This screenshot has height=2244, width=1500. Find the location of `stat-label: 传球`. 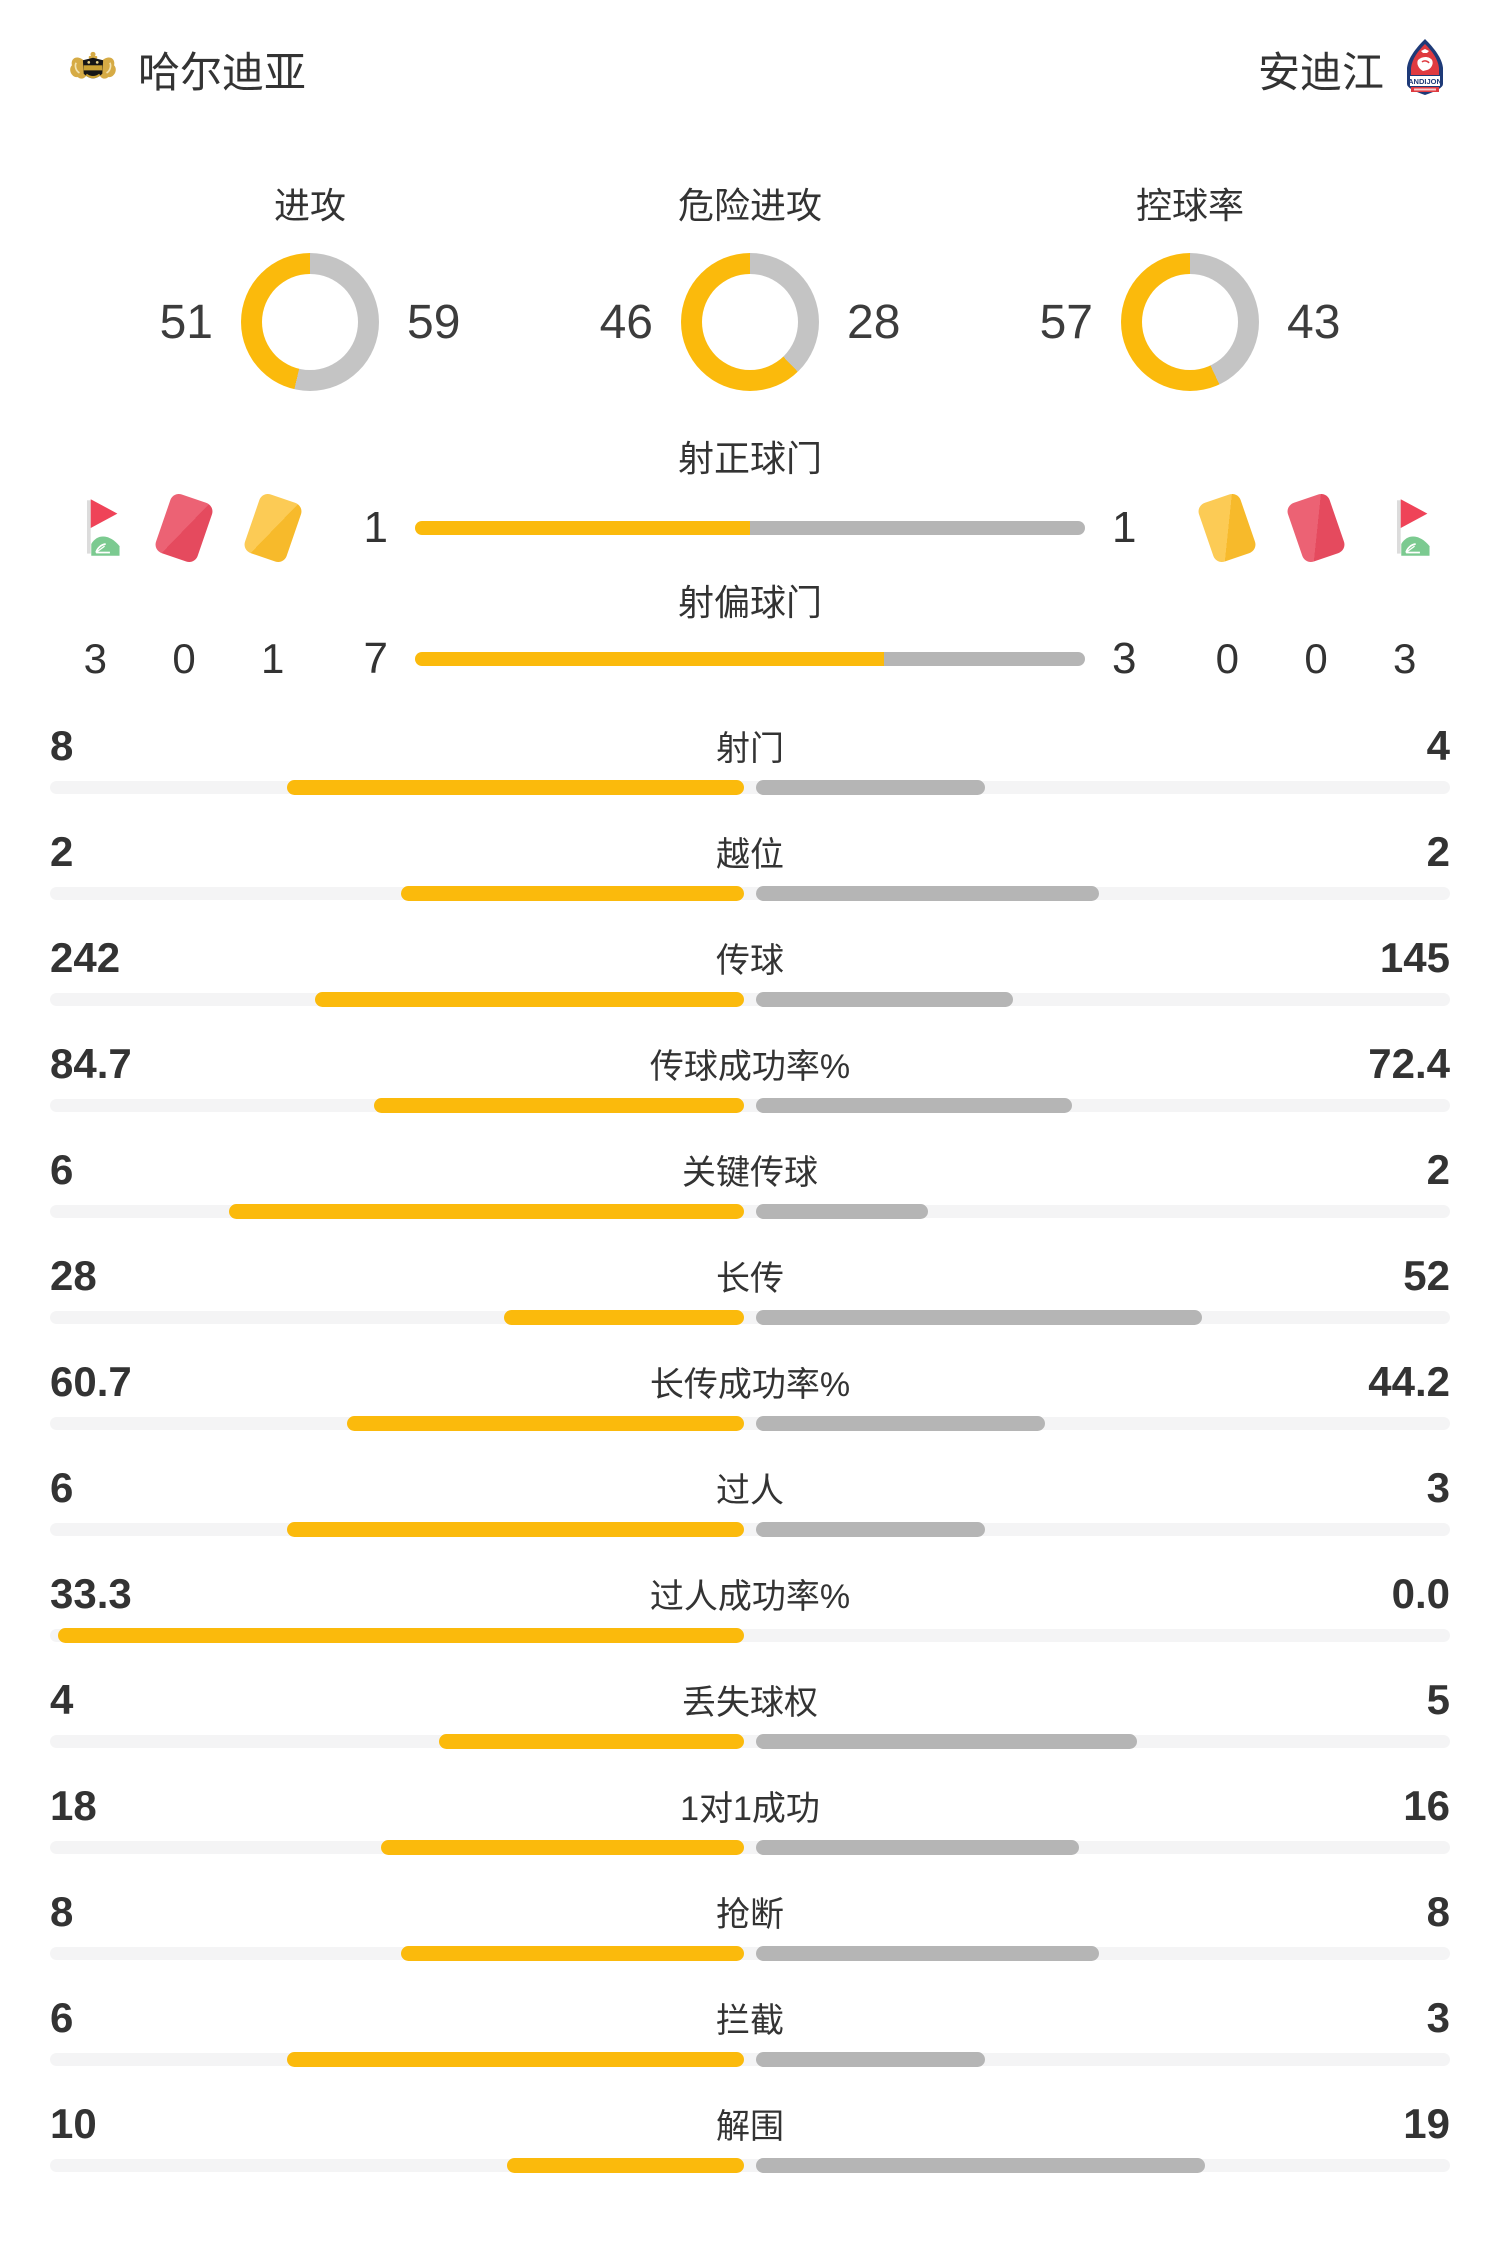

stat-label: 传球 is located at coordinates (750, 961).